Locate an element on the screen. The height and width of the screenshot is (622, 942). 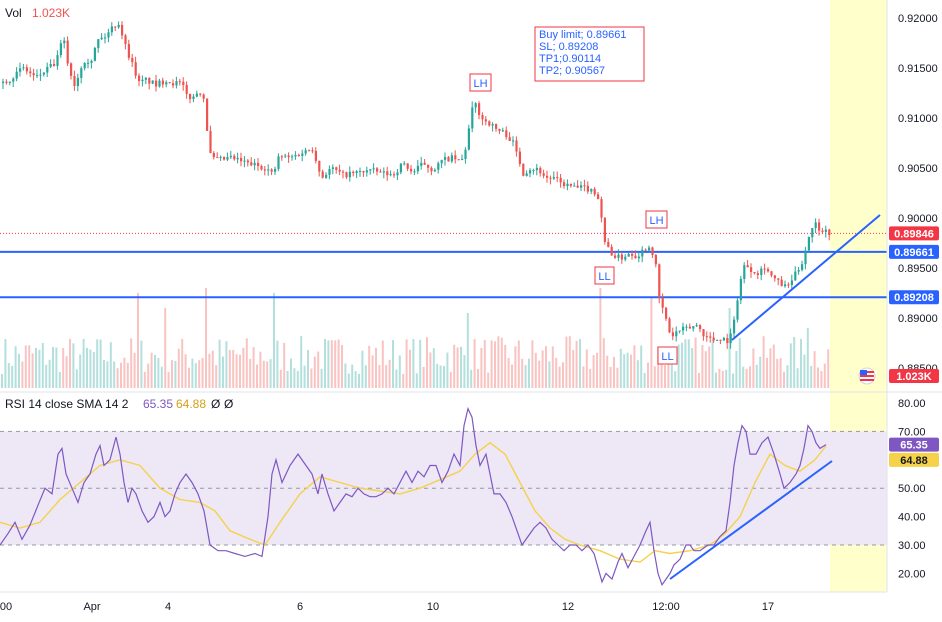
annotation-ll-2: LL is located at coordinates (667, 355).